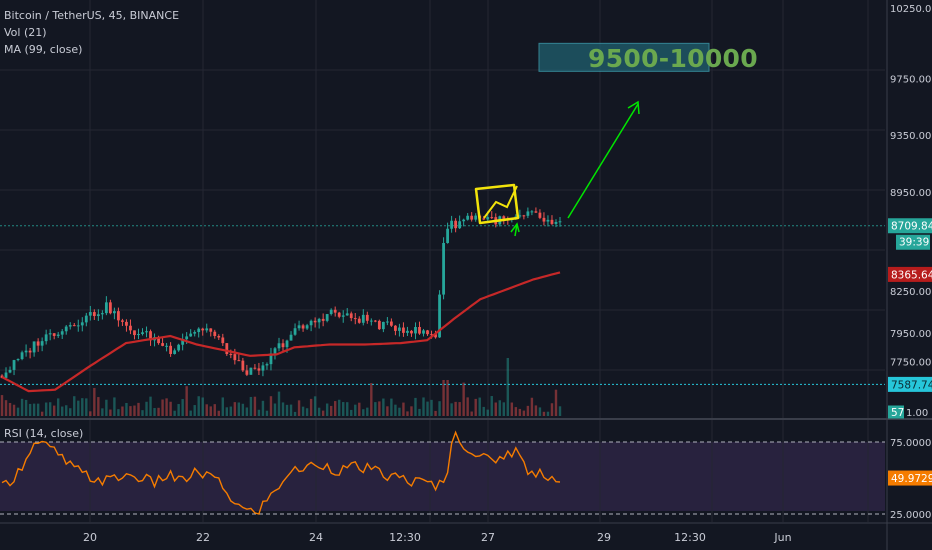 This screenshot has height=550, width=932. What do you see at coordinates (497, 204) in the screenshot?
I see `flag-pattern-sketch` at bounding box center [497, 204].